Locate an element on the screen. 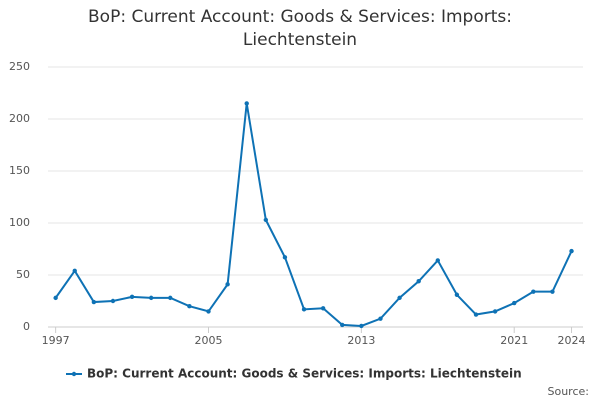 The width and height of the screenshot is (600, 400). x-tick-label: 2005 is located at coordinates (209, 340).